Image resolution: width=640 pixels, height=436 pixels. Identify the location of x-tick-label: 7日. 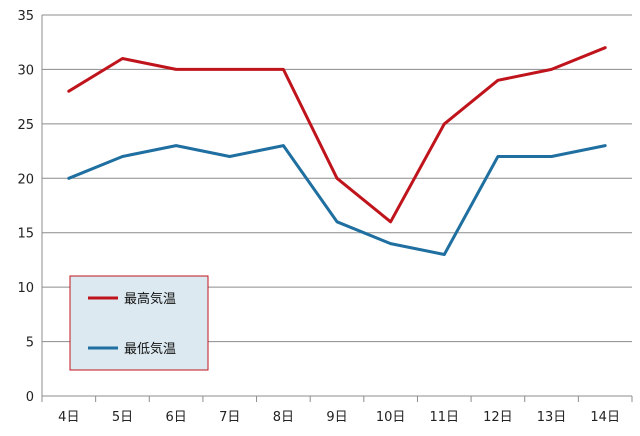
(229, 417).